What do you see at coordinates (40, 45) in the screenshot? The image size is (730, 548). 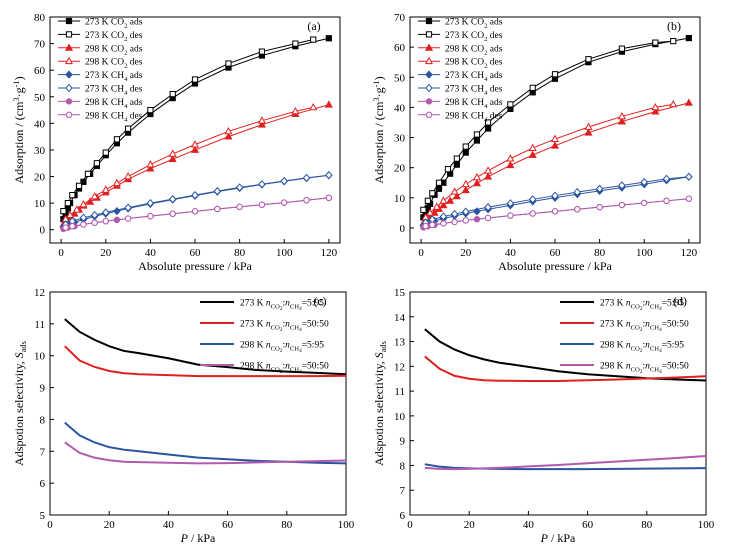 I see `y-tick-label: 70` at bounding box center [40, 45].